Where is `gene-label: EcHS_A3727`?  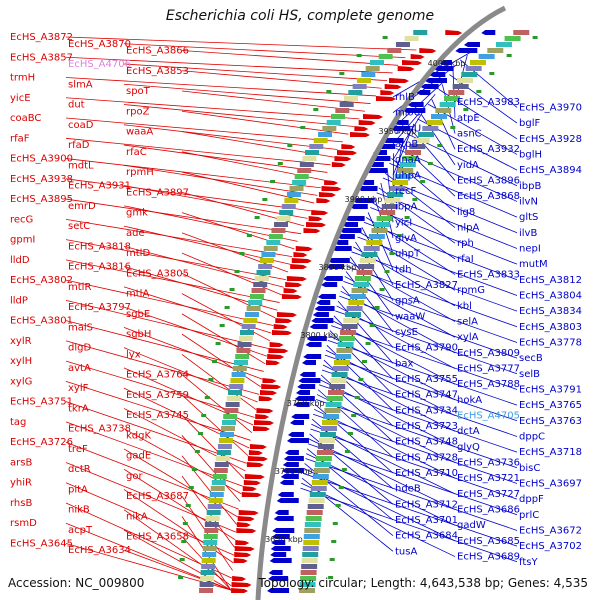 gene-label: EcHS_A3727 is located at coordinates (488, 494).